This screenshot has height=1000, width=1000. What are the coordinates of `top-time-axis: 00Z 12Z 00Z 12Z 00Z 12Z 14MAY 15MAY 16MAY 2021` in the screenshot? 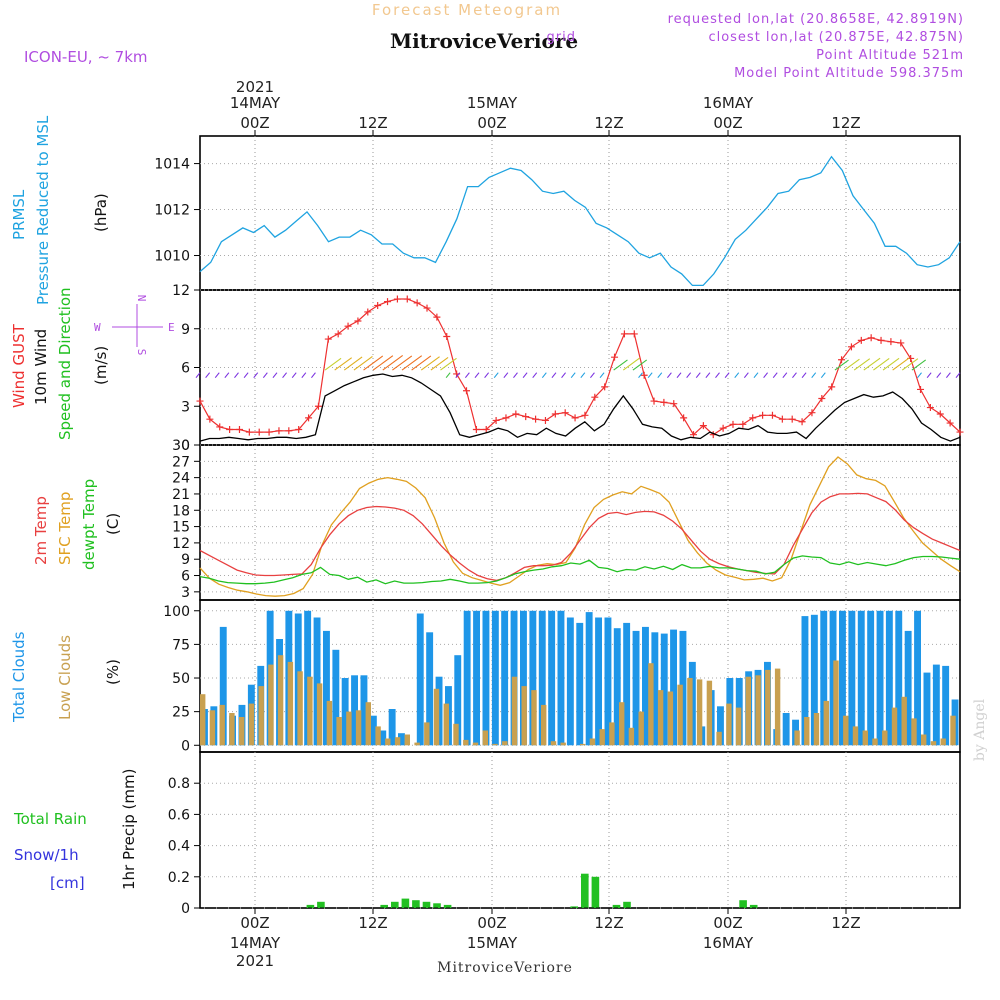 It's located at (545, 105).